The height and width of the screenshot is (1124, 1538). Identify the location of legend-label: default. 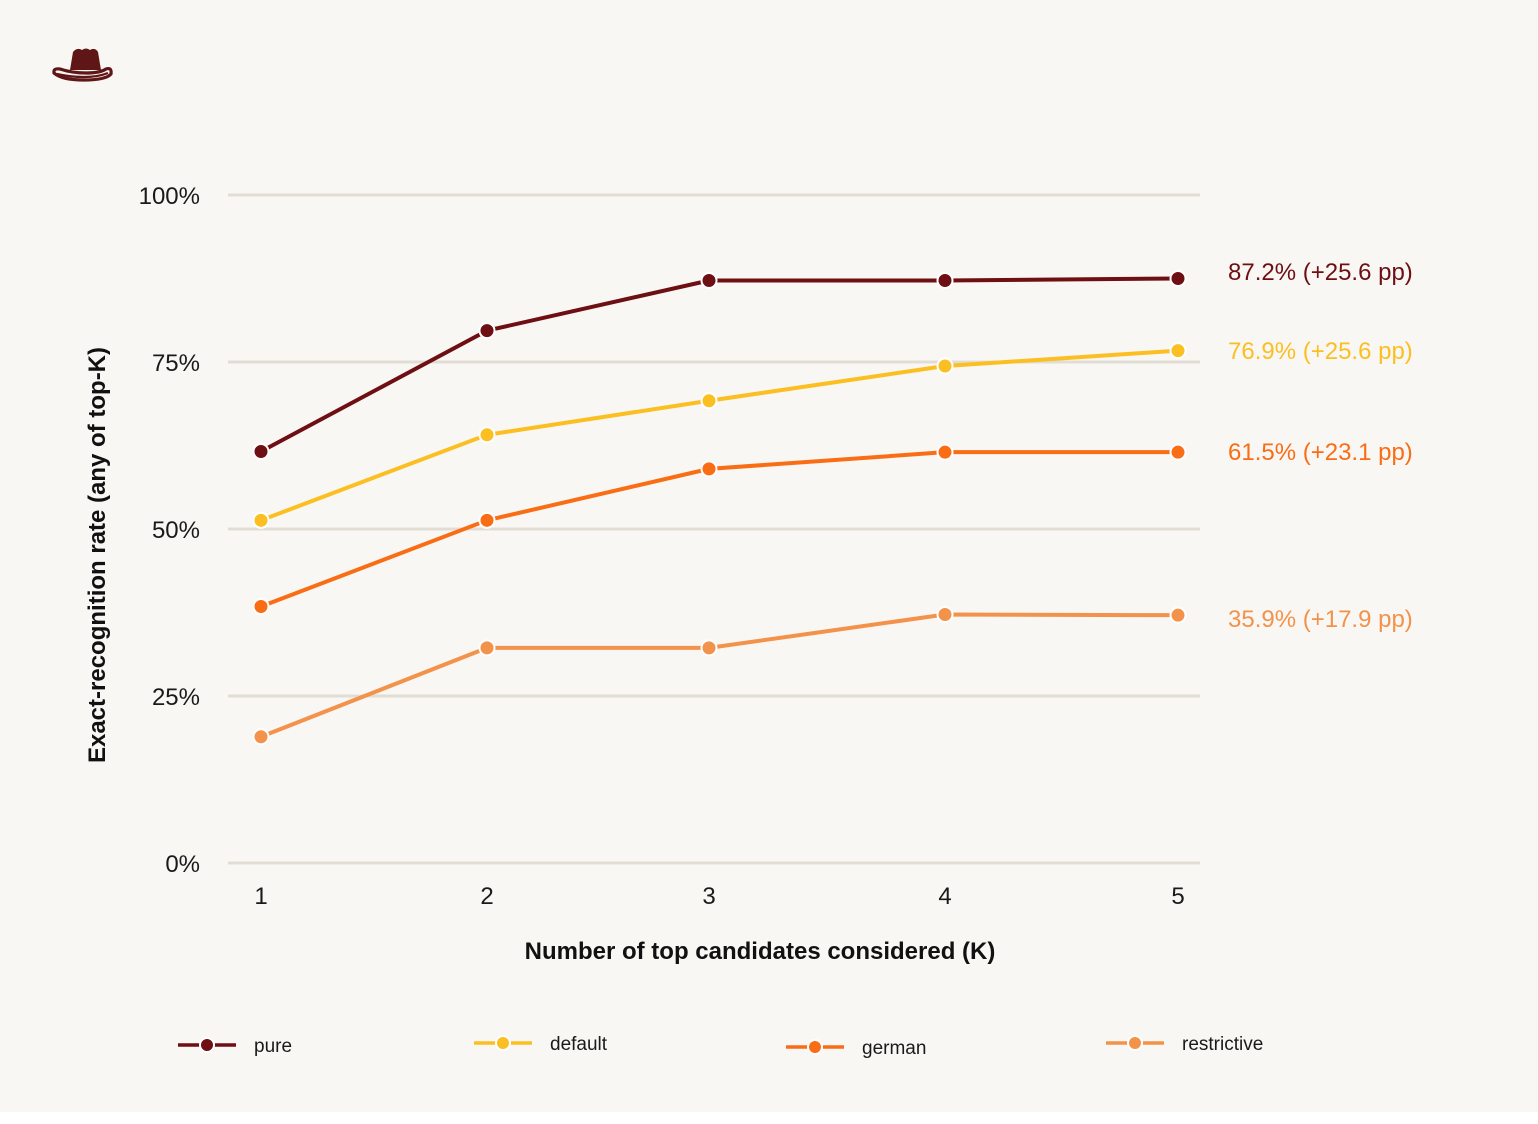
(579, 1044).